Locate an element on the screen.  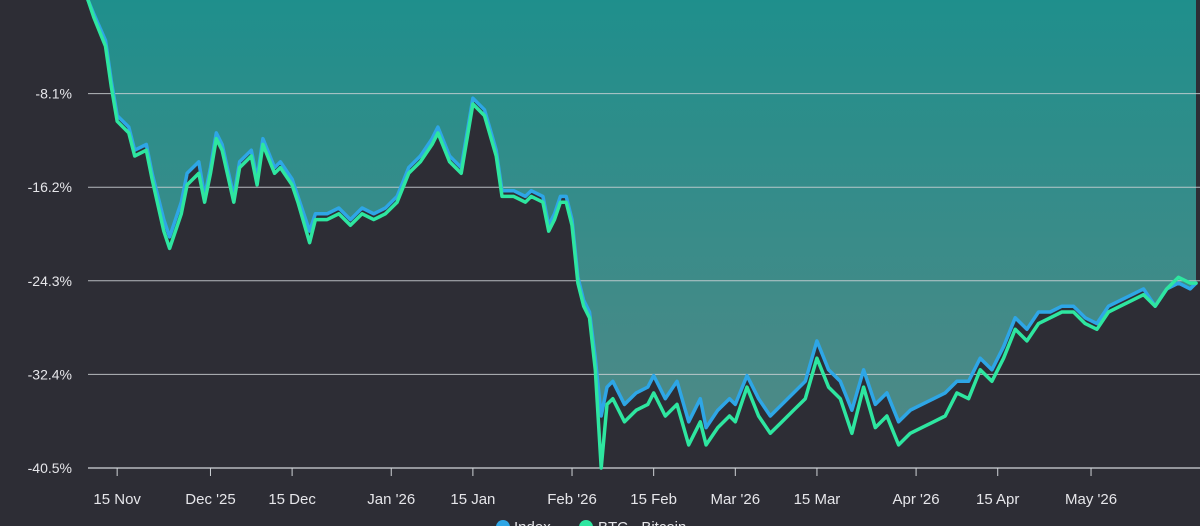
y-tick-label: -8.1% is located at coordinates (53, 94).